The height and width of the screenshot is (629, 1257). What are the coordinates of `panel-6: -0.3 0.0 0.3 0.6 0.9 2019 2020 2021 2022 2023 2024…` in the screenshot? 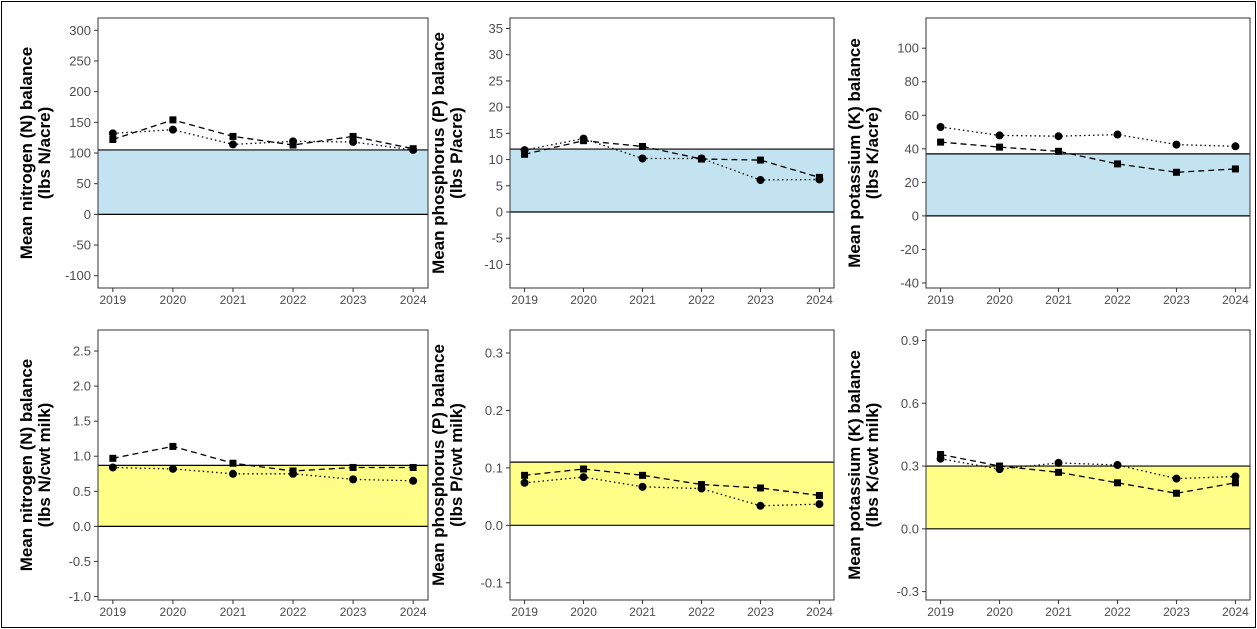 It's located at (1048, 474).